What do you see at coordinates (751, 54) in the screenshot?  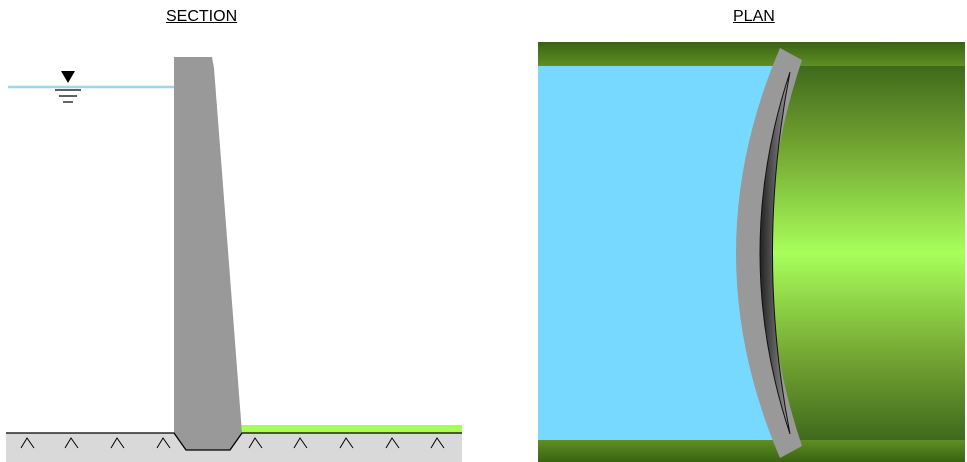 I see `top-bank` at bounding box center [751, 54].